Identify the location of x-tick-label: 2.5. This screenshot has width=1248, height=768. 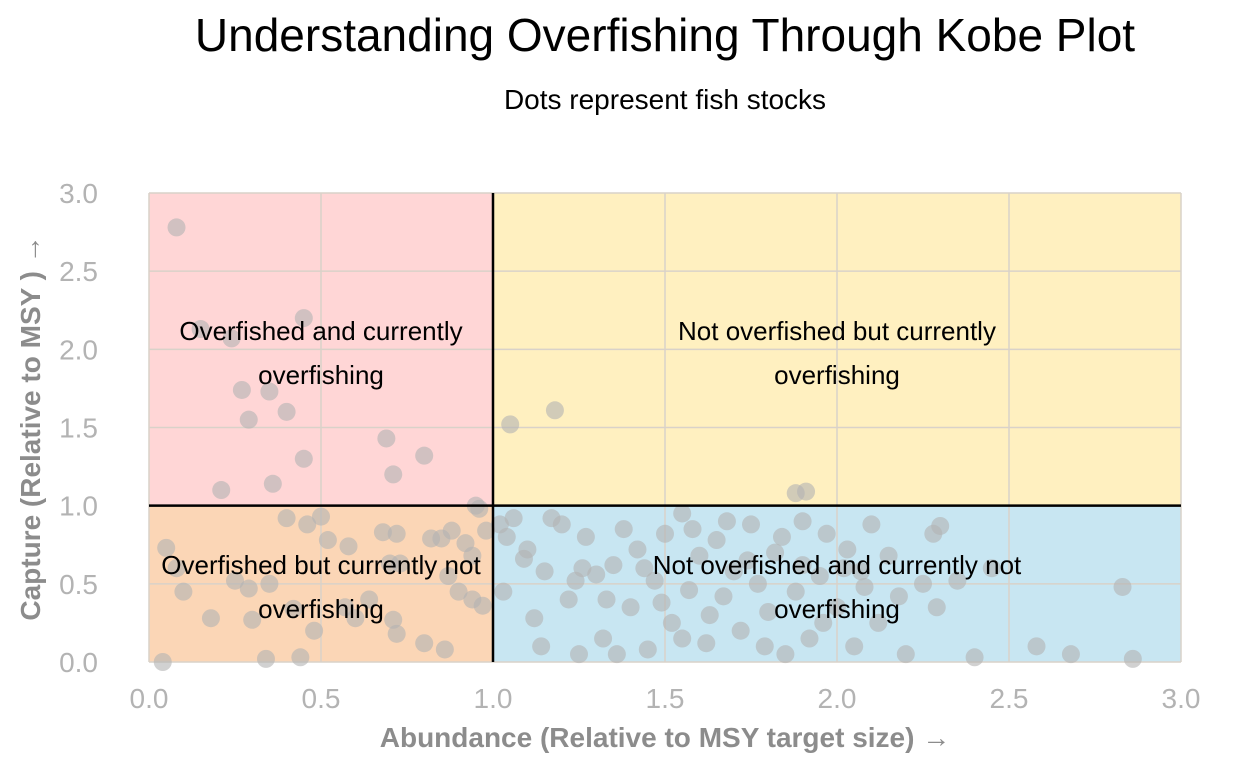
(1009, 698).